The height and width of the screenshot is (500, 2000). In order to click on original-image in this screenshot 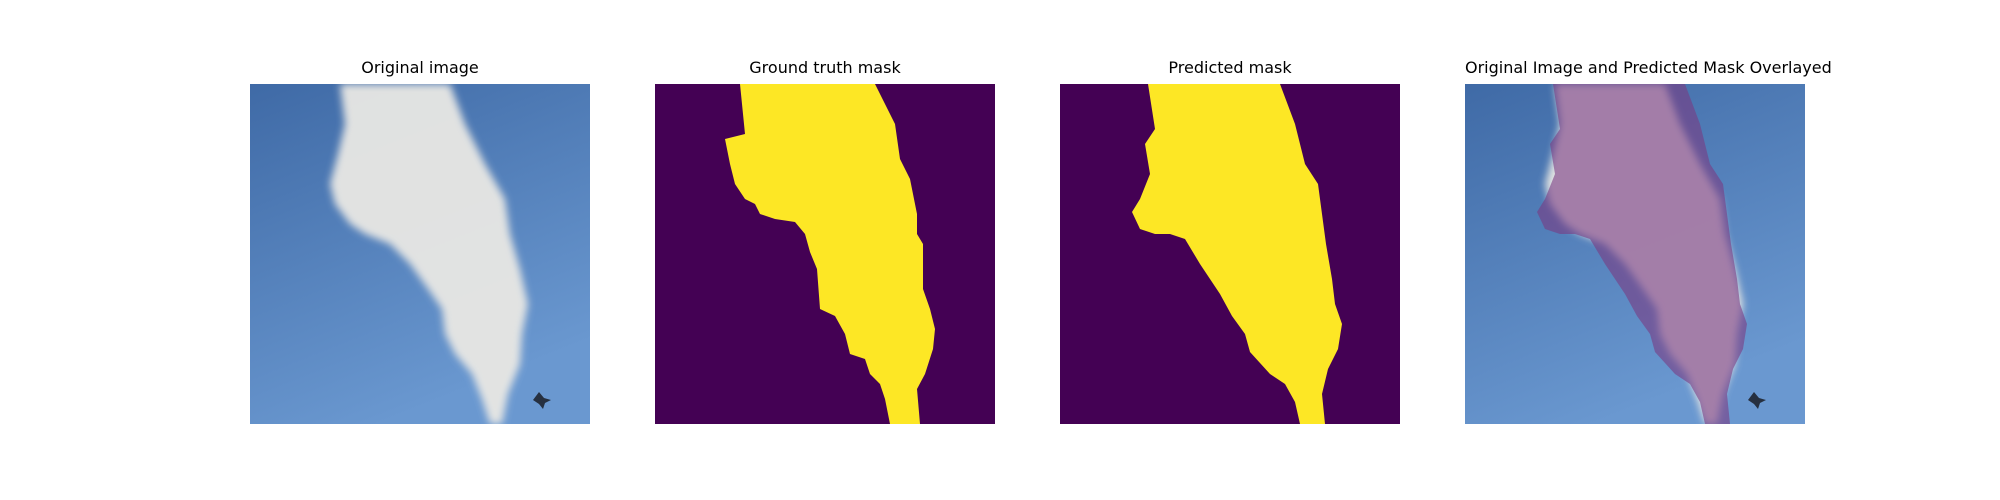, I will do `click(420, 254)`.